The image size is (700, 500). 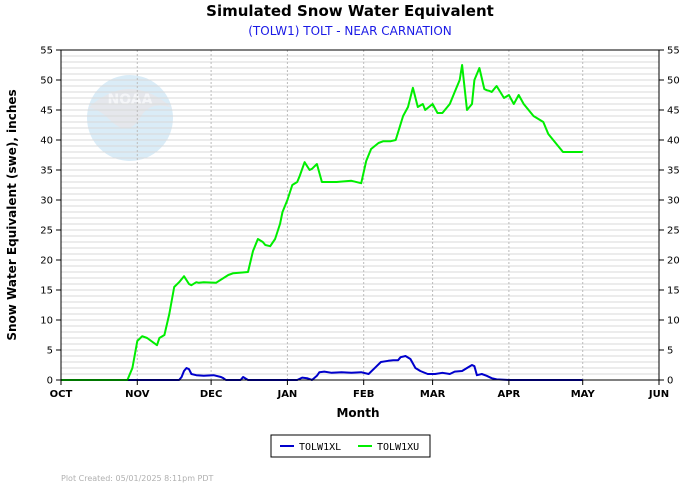 I want to click on x-tick-label: JUN, so click(x=658, y=394).